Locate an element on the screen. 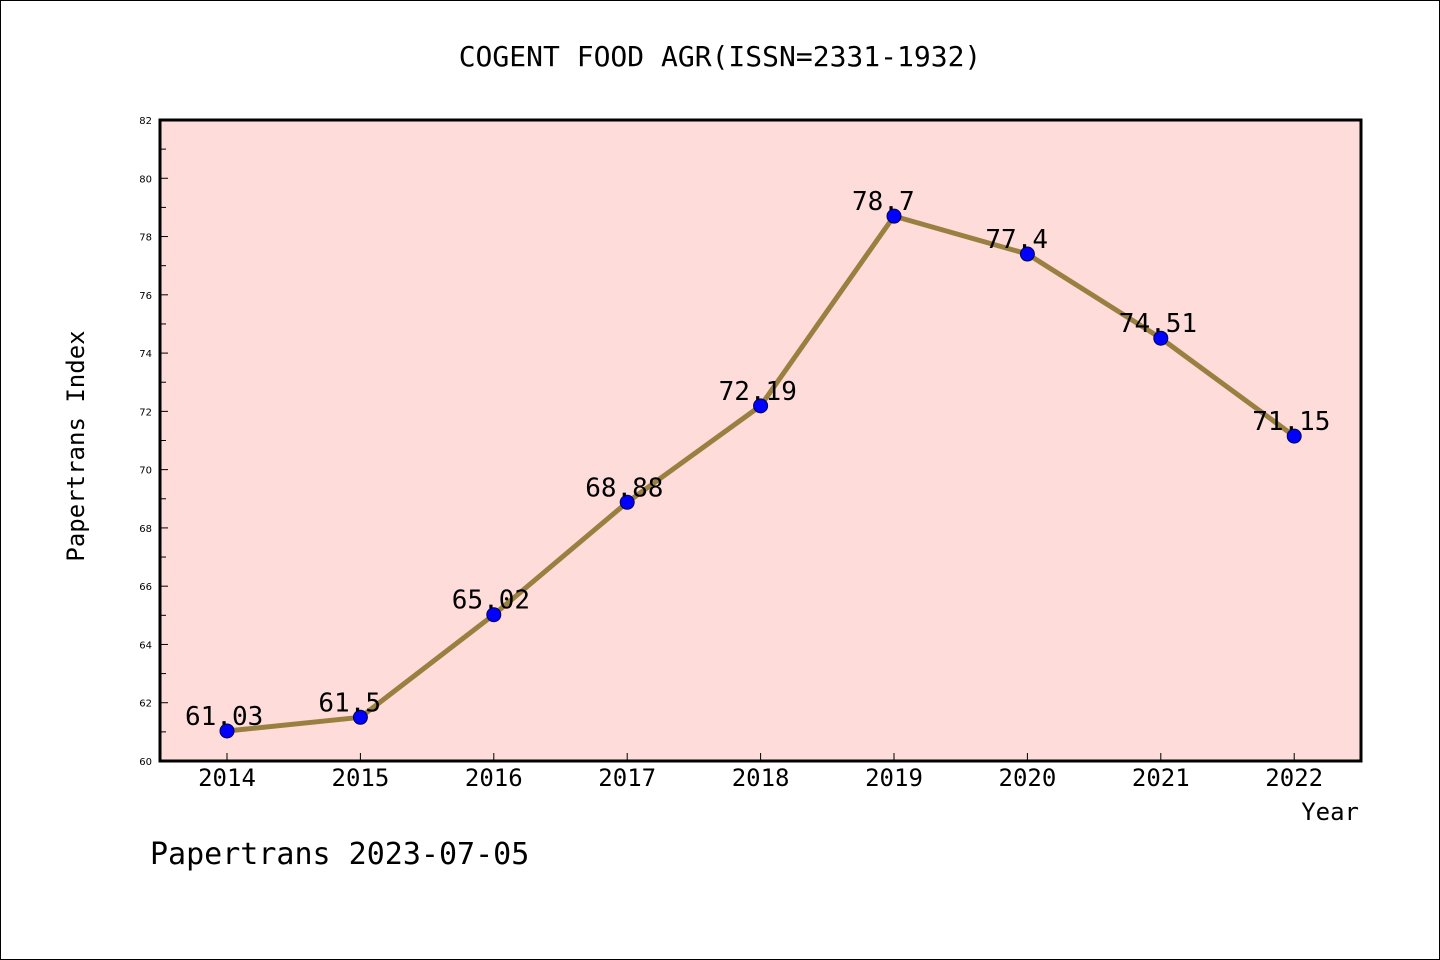  data-label: 61.03 is located at coordinates (224, 717).